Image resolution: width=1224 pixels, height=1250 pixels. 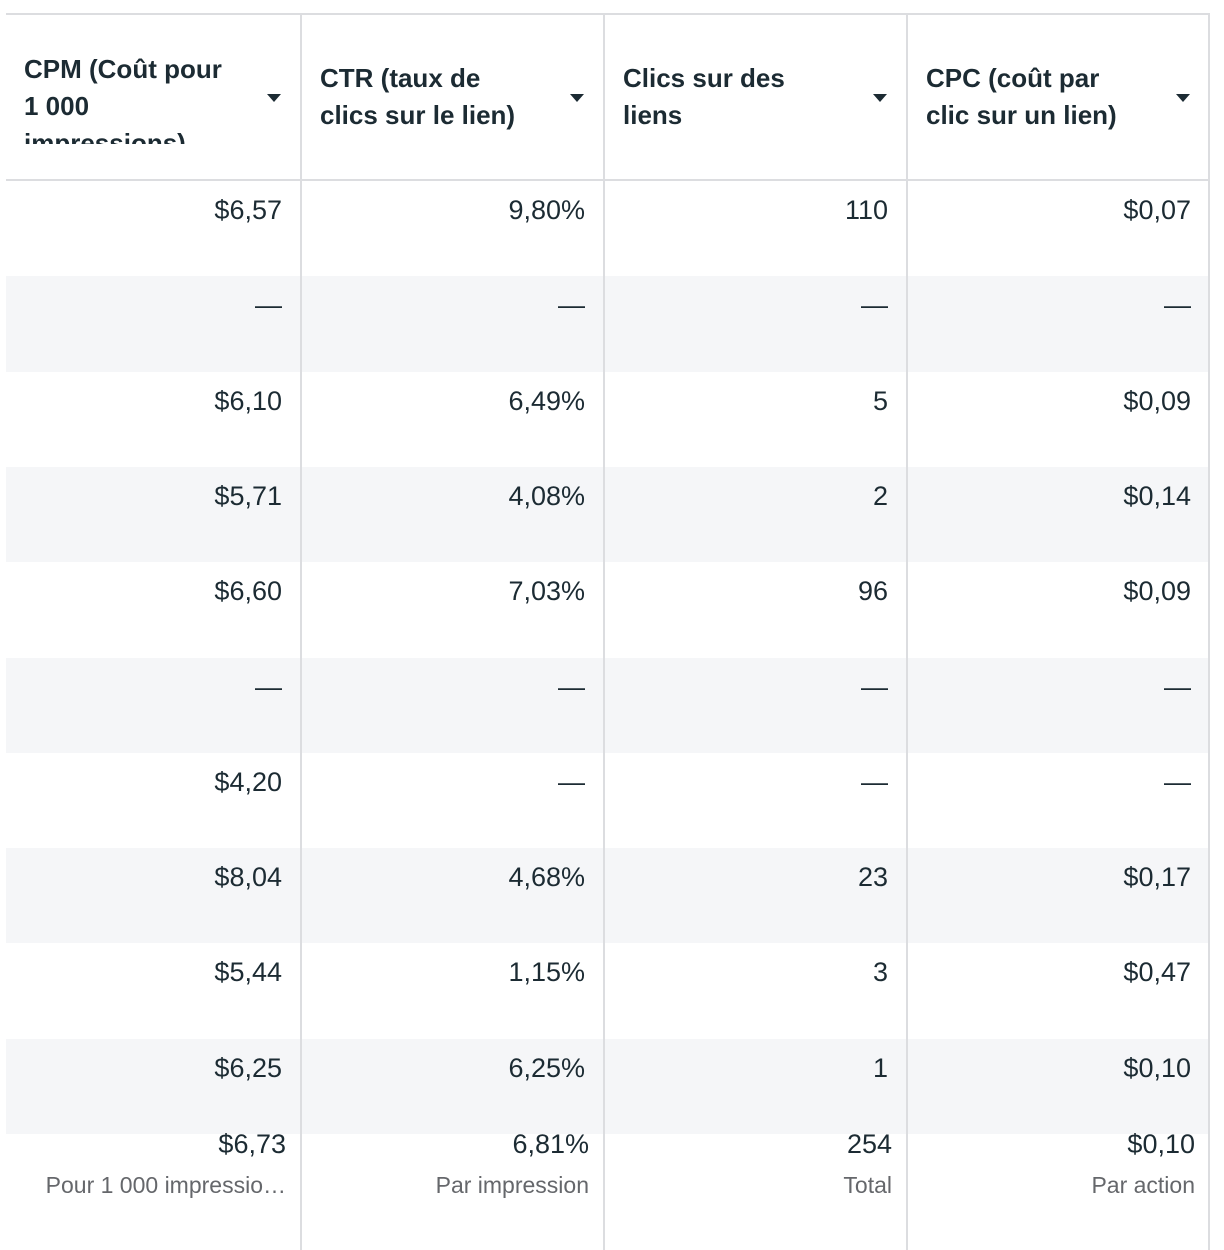 I want to click on cell-value: 1,15%, so click(x=546, y=972).